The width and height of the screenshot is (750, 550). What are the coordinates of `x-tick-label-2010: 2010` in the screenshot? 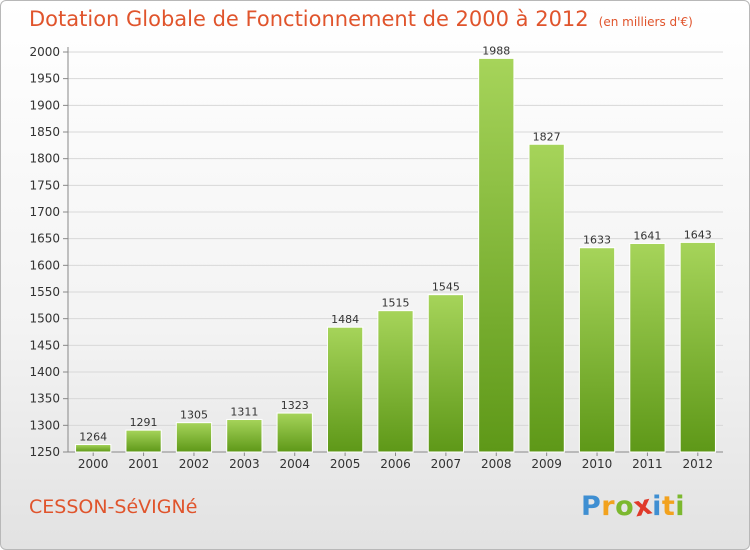 It's located at (597, 464).